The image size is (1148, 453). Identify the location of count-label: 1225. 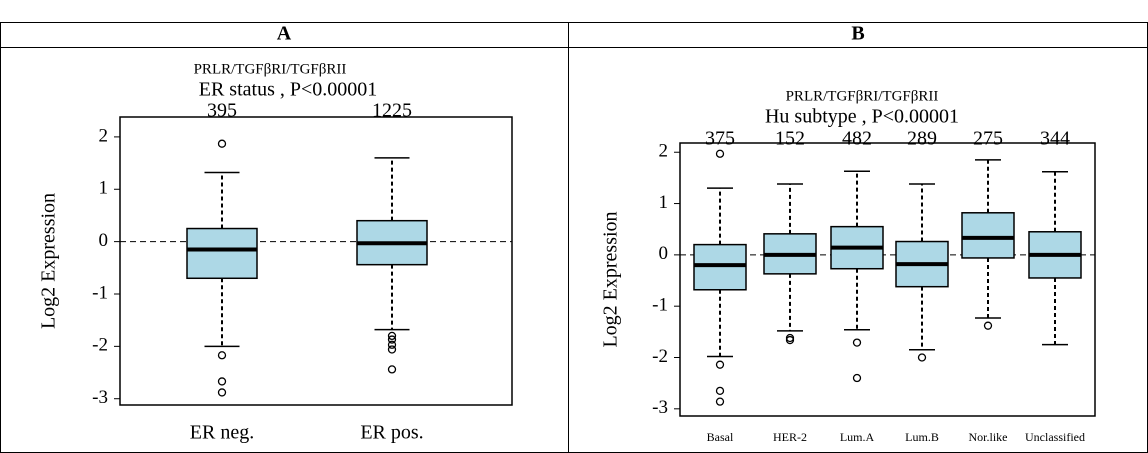
(392, 111).